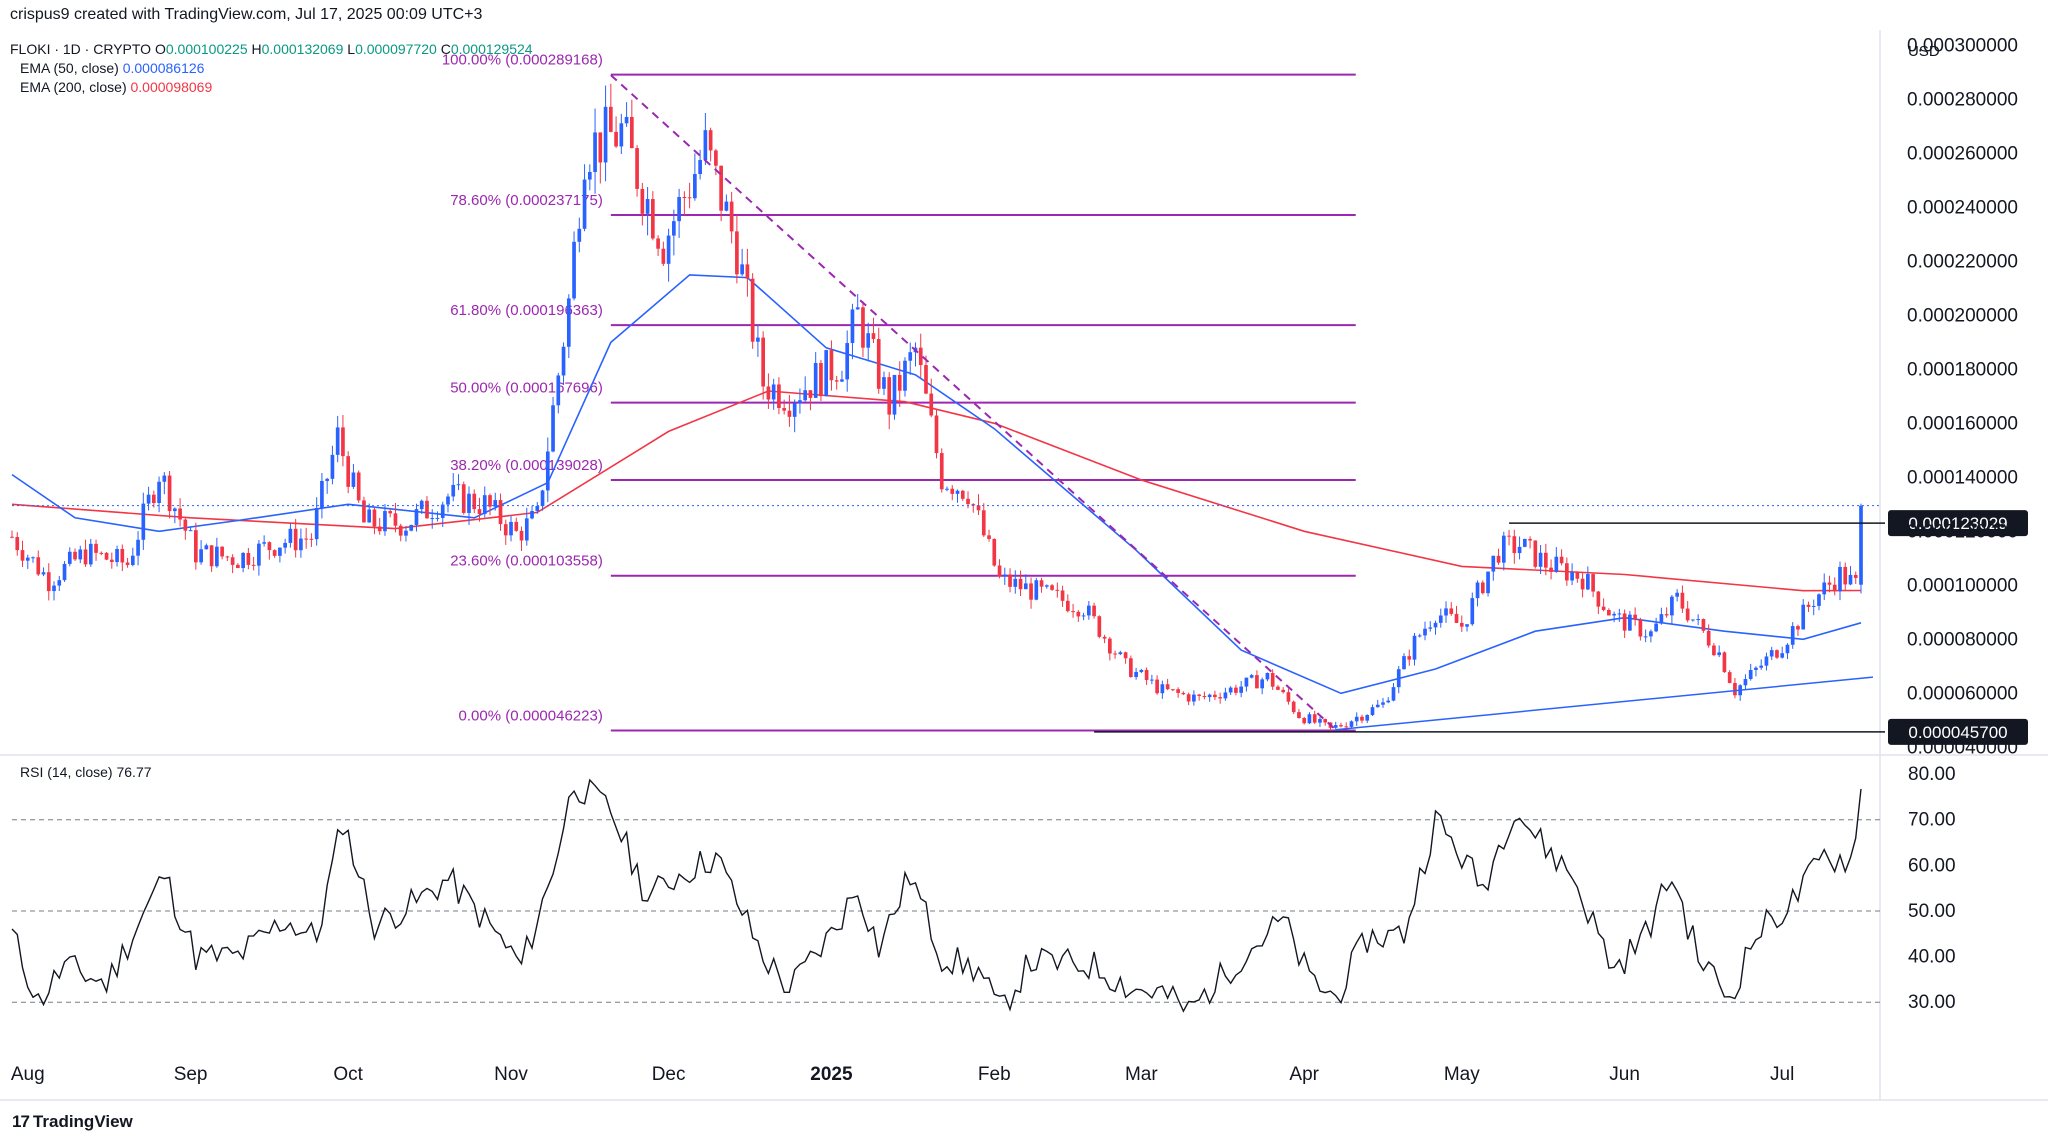 The height and width of the screenshot is (1139, 2048). What do you see at coordinates (1962, 423) in the screenshot?
I see `price-axis-tick: 0.000160000` at bounding box center [1962, 423].